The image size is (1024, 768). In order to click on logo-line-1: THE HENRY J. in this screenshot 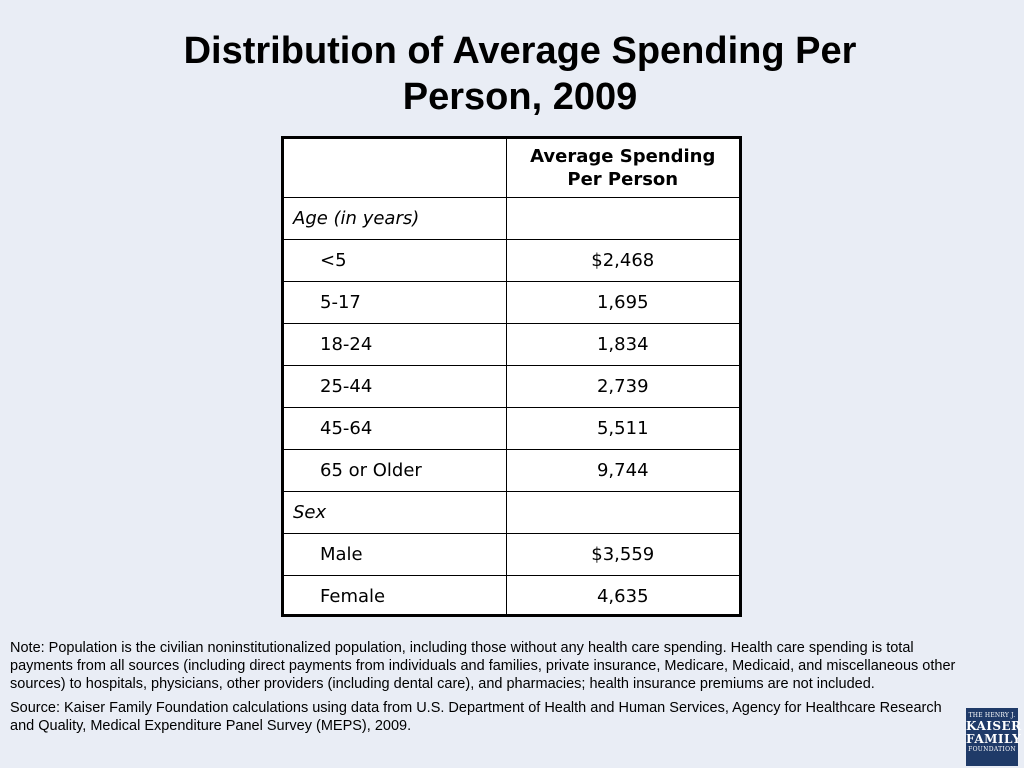, I will do `click(992, 715)`.